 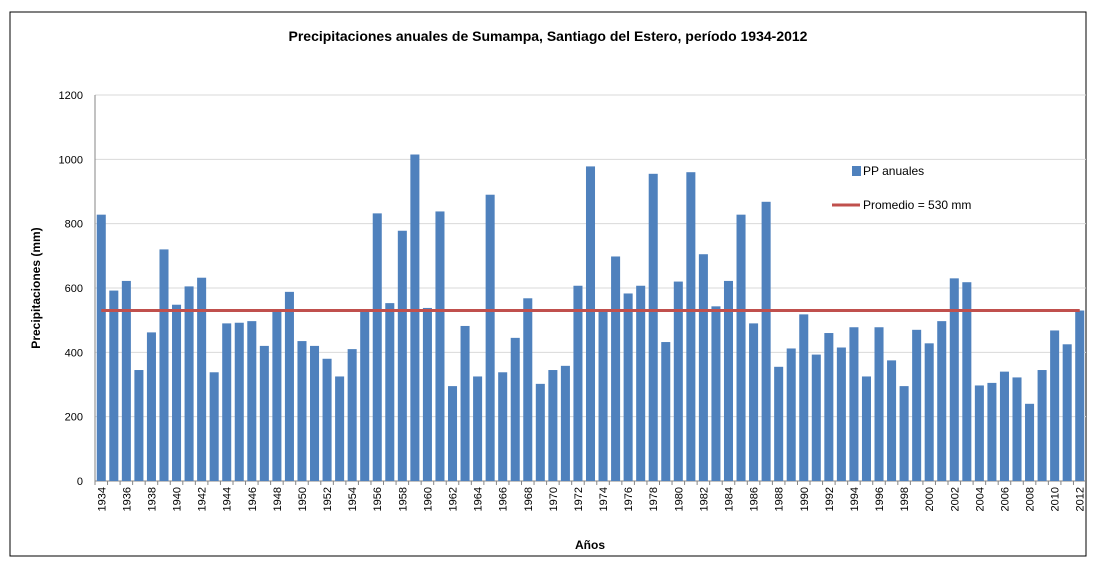 I want to click on x-tick-label: 1960, so click(x=428, y=499).